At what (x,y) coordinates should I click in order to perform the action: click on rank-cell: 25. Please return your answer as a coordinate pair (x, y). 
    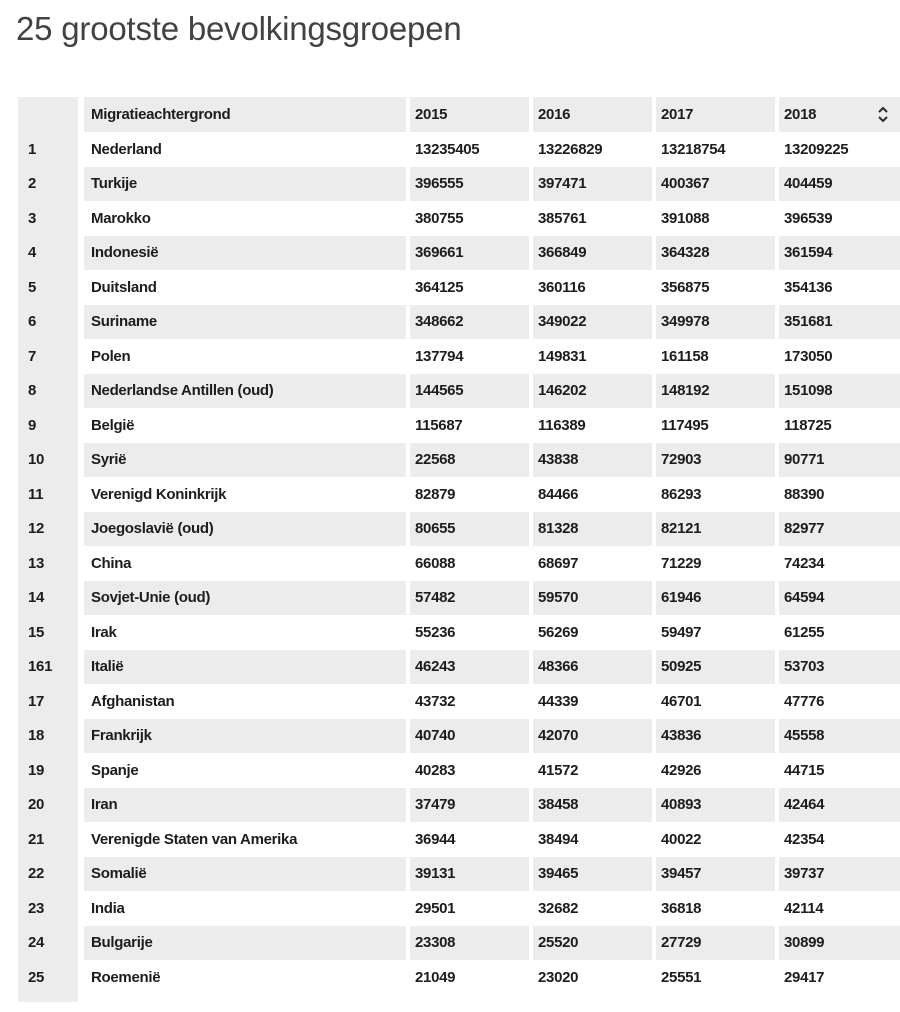
    Looking at the image, I should click on (48, 977).